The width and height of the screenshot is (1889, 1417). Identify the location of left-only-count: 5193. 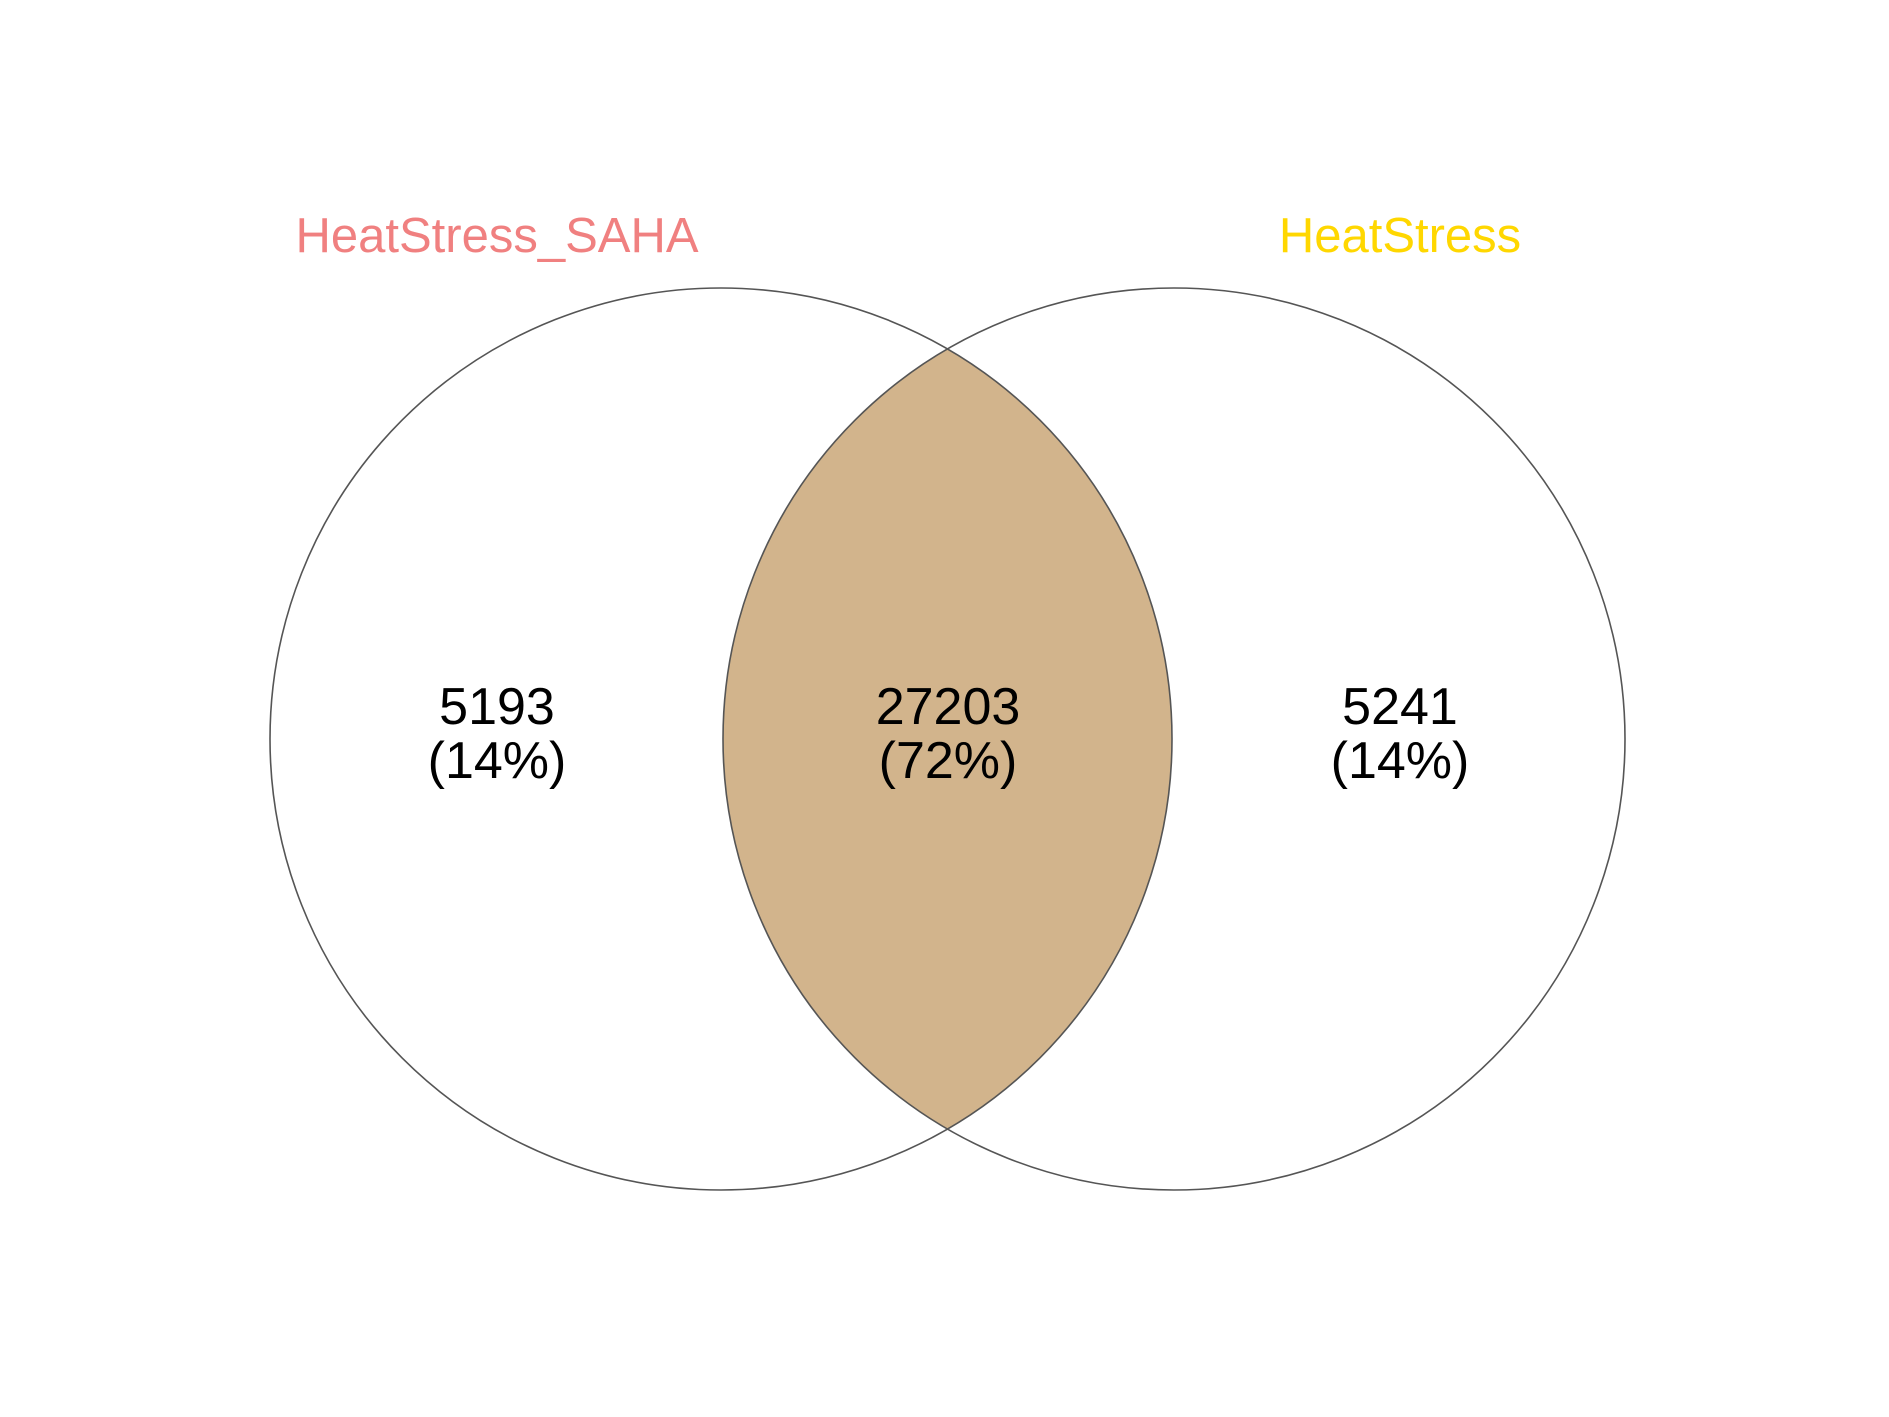
(497, 707).